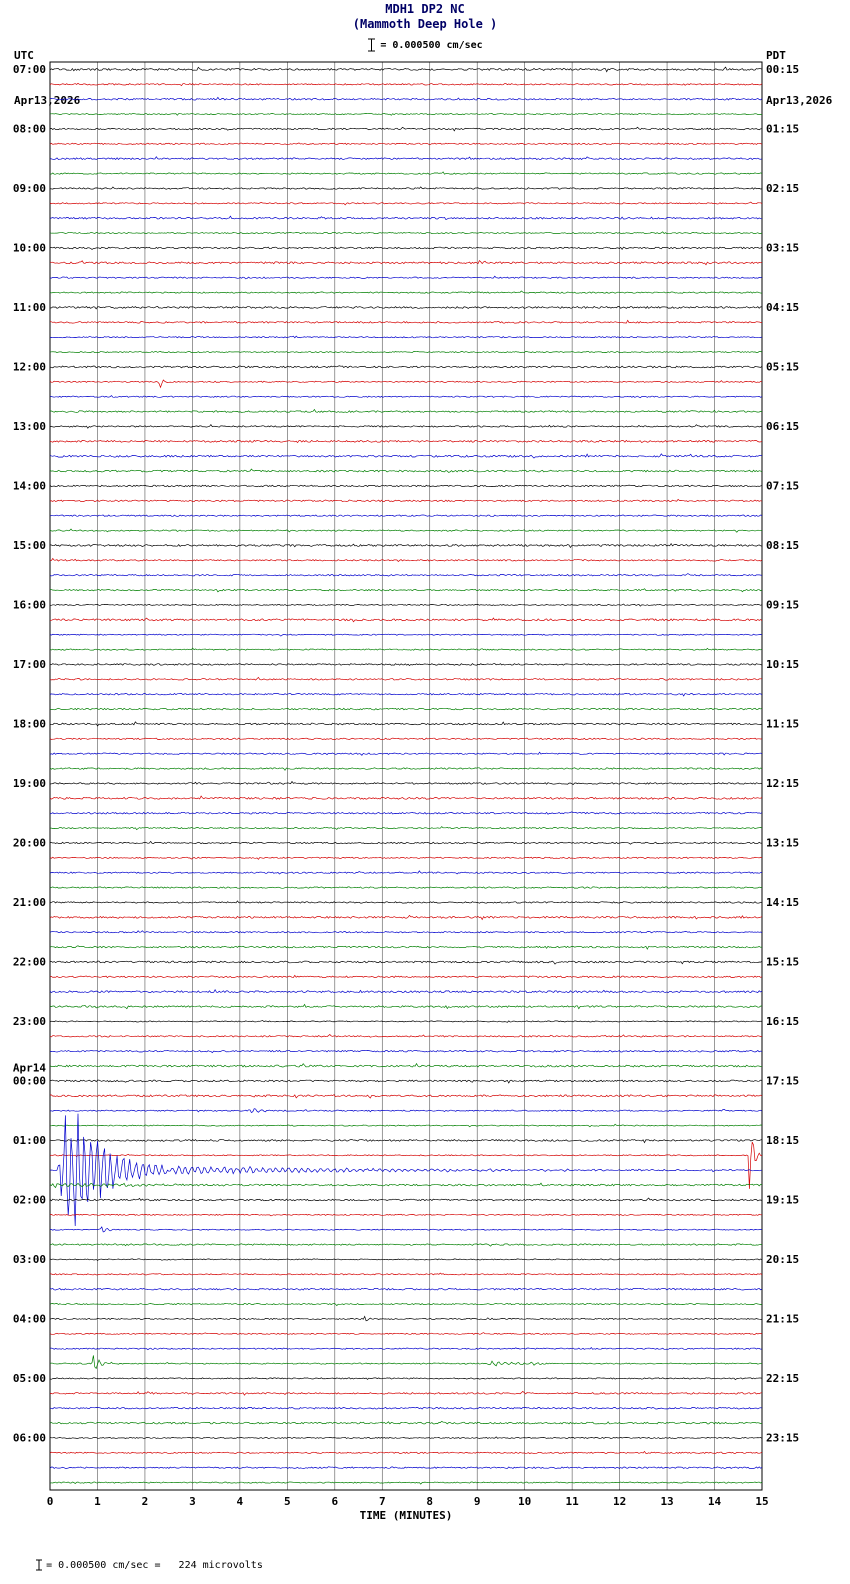  What do you see at coordinates (782, 426) in the screenshot?
I see `pdt-hour-label: 06:15` at bounding box center [782, 426].